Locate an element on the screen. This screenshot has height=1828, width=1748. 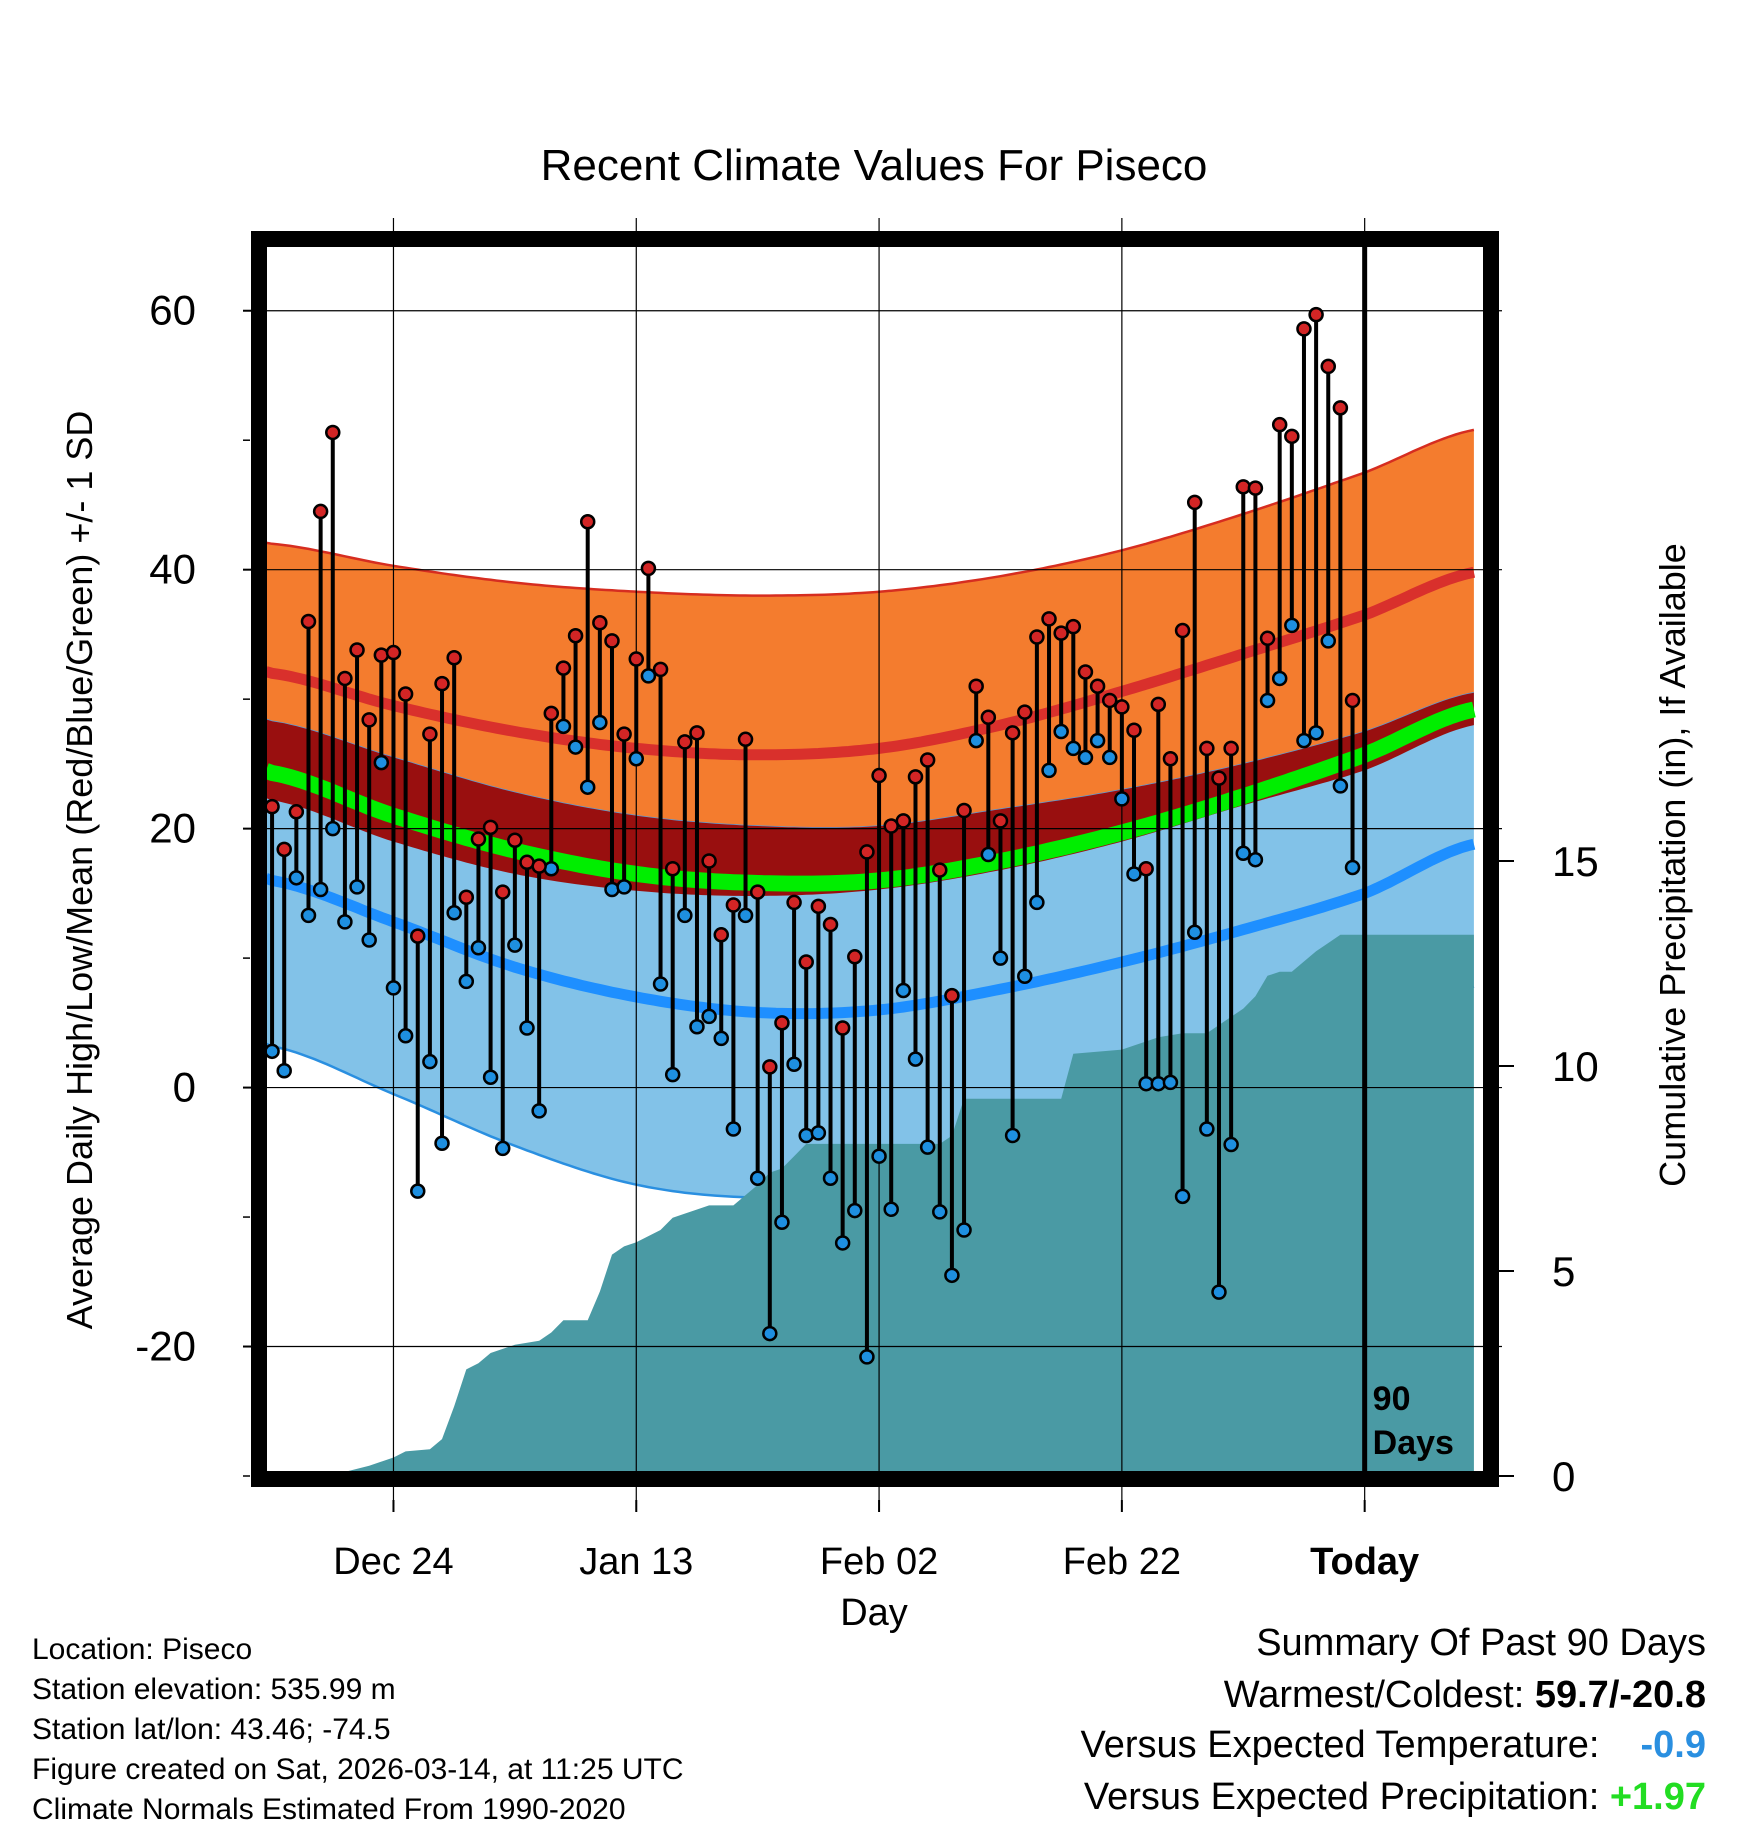
warmest-value: 59.7/-20.8 is located at coordinates (1620, 1695).